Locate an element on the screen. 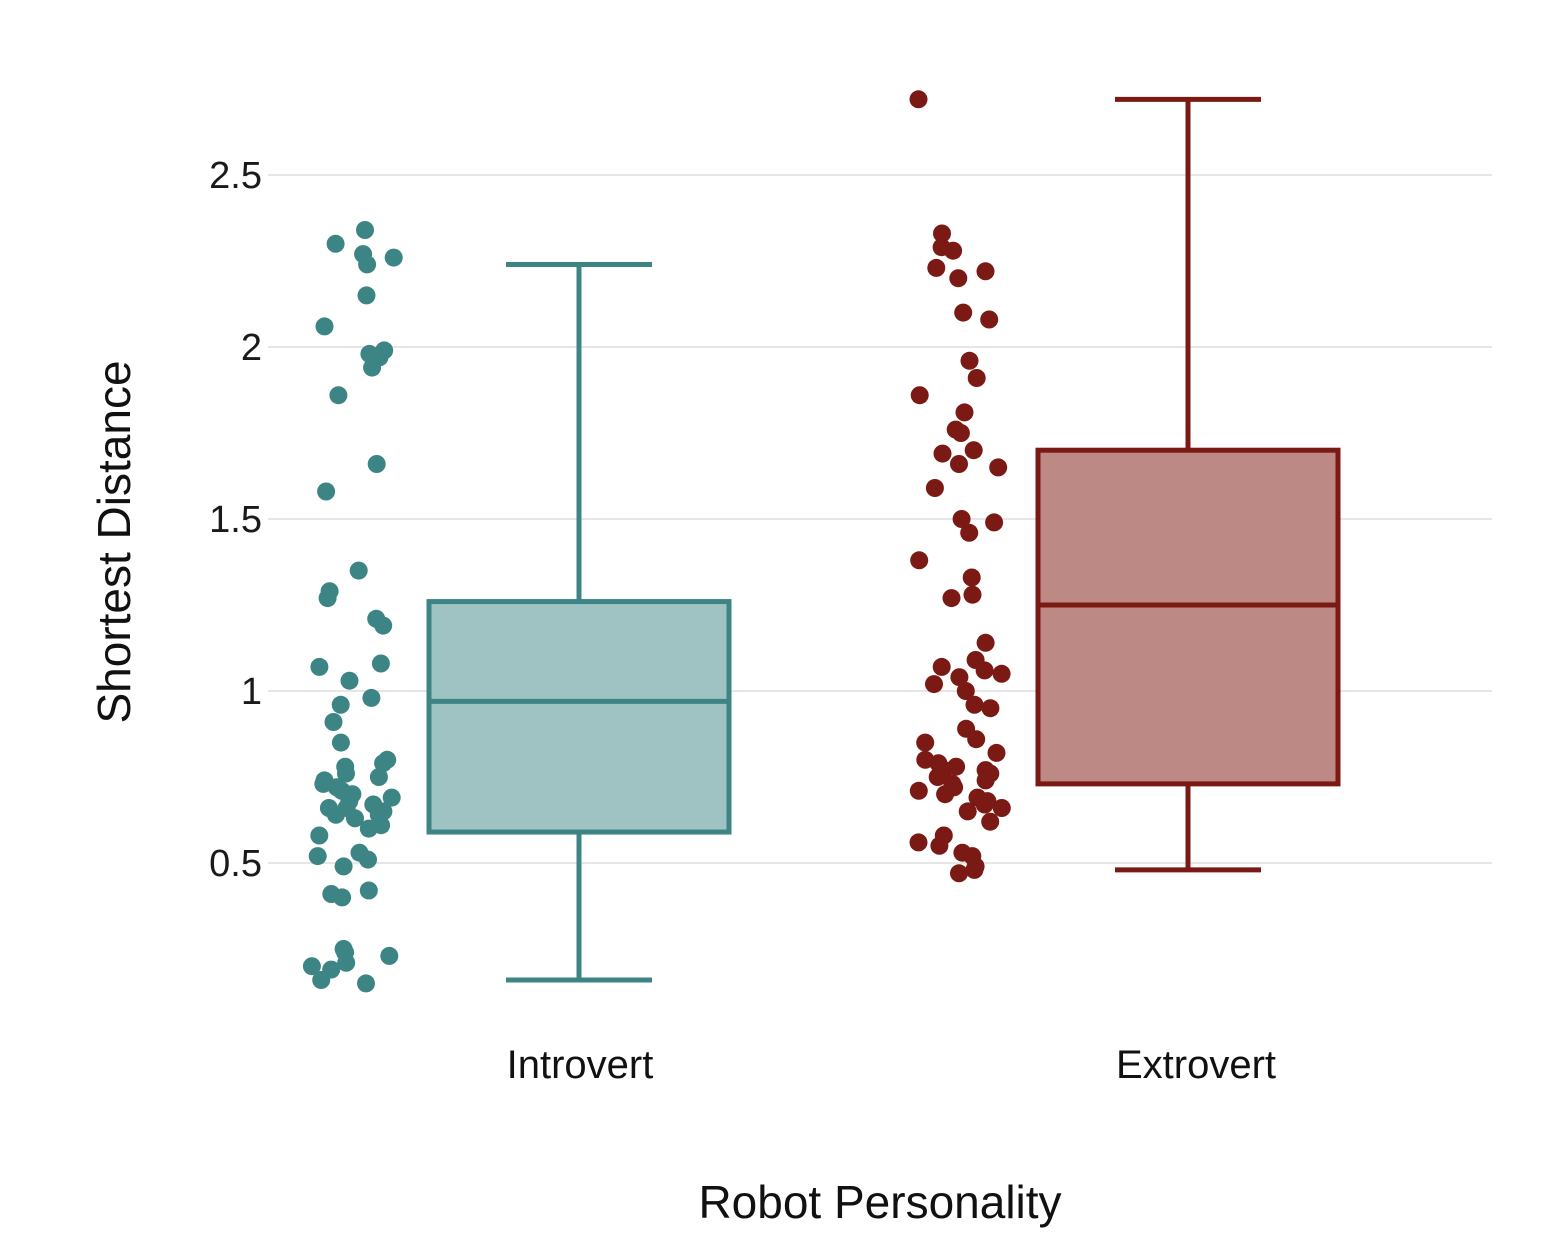  y-tick-label: 1.5 is located at coordinates (235, 520).